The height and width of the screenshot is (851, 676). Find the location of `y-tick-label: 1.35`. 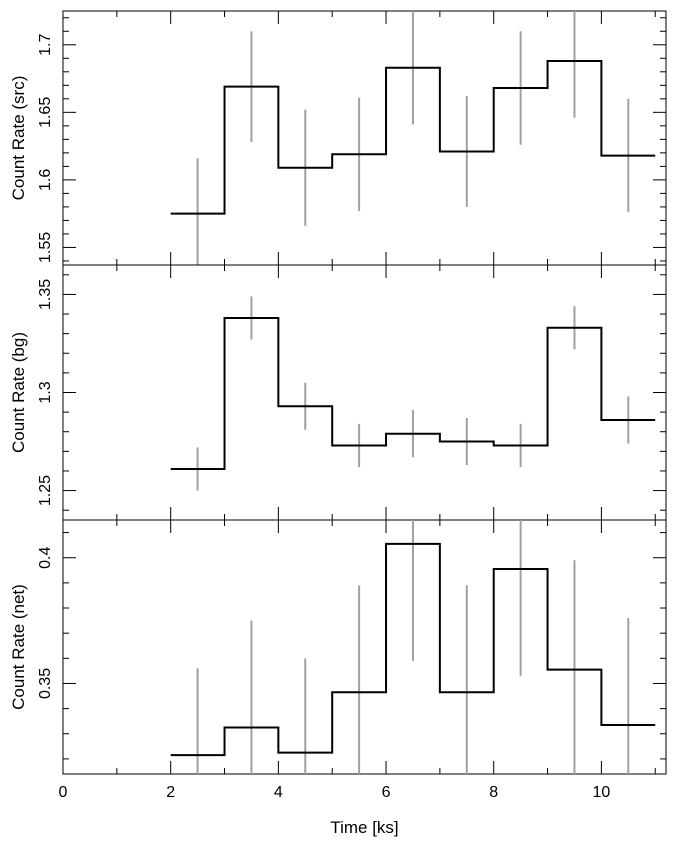

y-tick-label: 1.35 is located at coordinates (45, 294).